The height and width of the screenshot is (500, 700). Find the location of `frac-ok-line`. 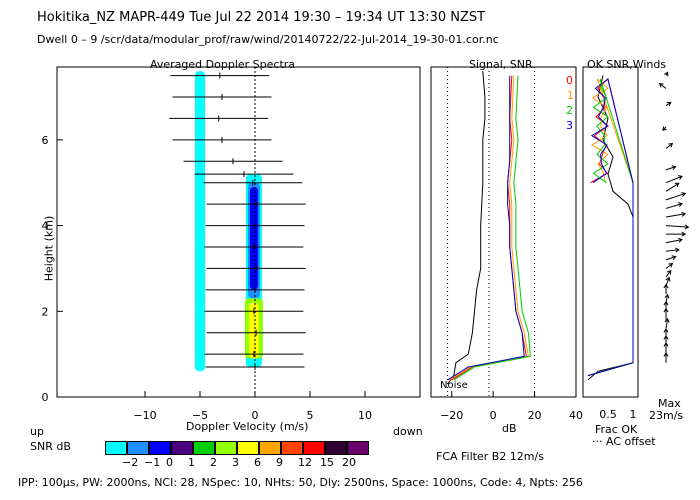

frac-ok-line is located at coordinates (610, 228).